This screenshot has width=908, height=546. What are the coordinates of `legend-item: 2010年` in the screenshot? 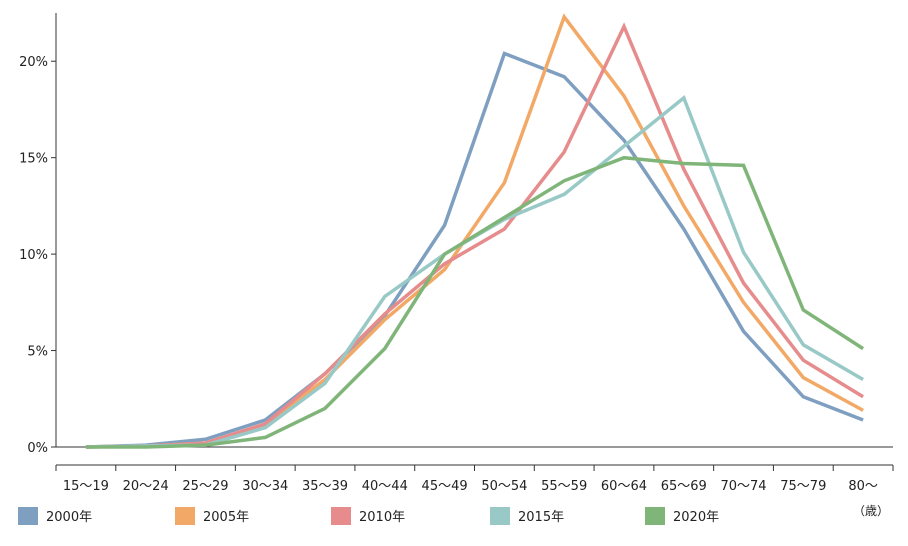 It's located at (368, 515).